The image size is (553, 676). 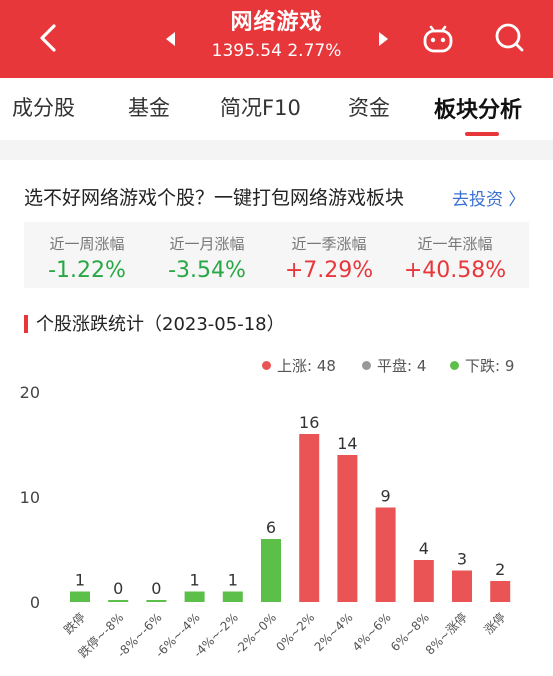 I want to click on y-tick-label: 20, so click(x=30, y=392).